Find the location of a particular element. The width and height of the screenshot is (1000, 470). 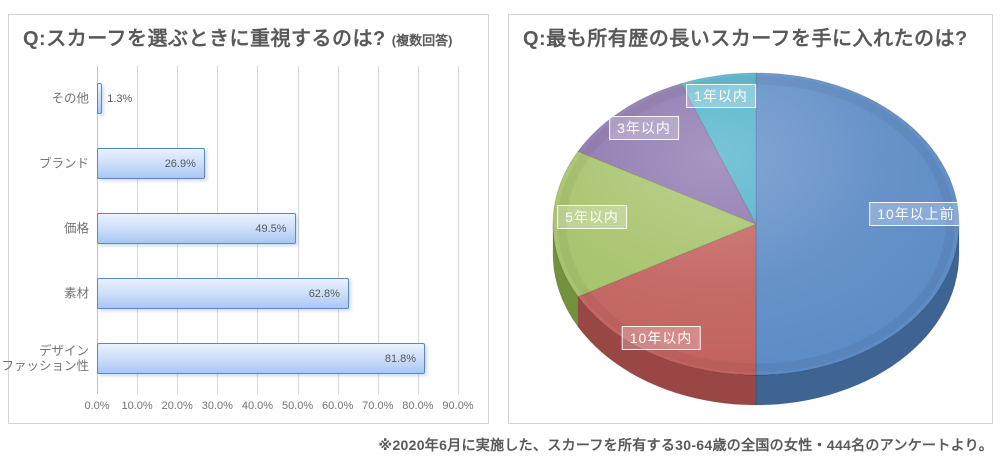

x-axis-tick: 70.0% is located at coordinates (378, 406).